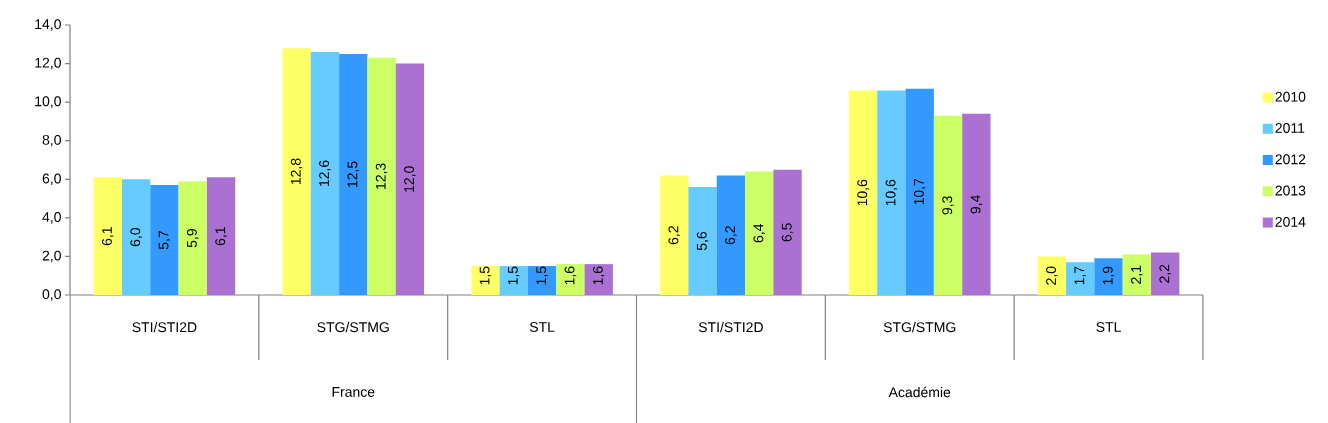 This screenshot has height=423, width=1328. I want to click on data-label: 2,1, so click(1137, 274).